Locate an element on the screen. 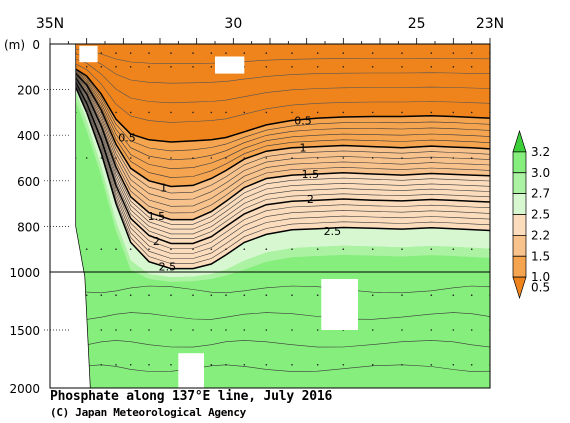 The height and width of the screenshot is (423, 570). ocean-bottom is located at coordinates (70, 216).